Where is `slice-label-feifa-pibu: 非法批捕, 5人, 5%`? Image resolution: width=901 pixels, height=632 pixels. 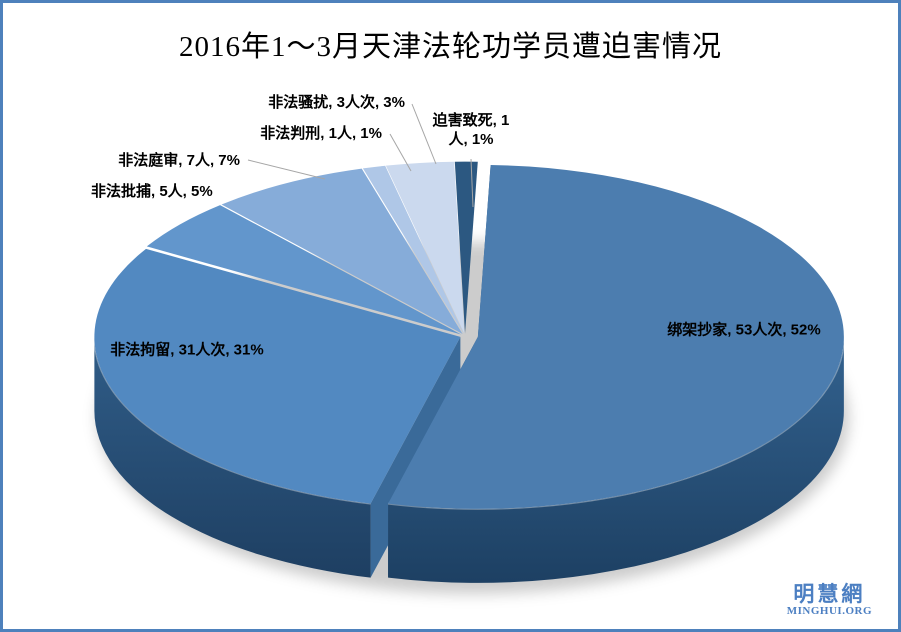 slice-label-feifa-pibu: 非法批捕, 5人, 5% is located at coordinates (152, 191).